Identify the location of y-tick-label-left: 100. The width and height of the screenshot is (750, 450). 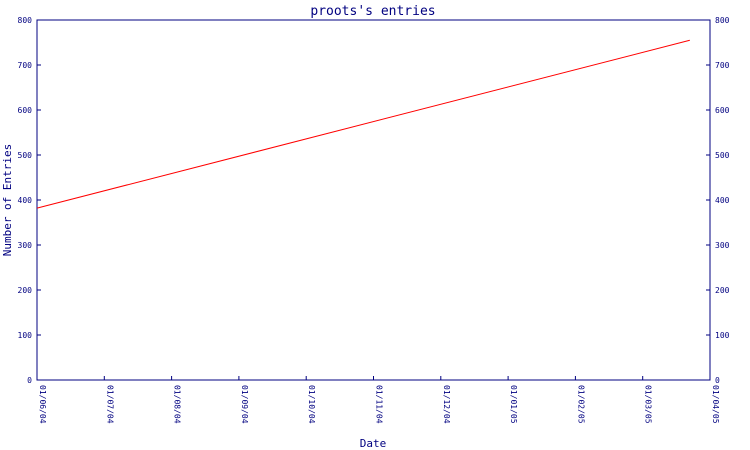
(25, 335).